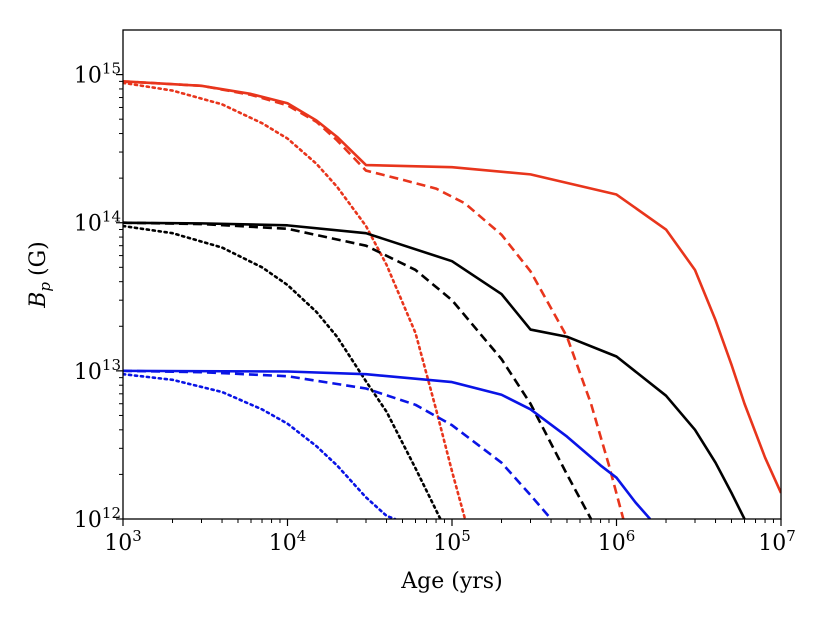 The height and width of the screenshot is (623, 830). What do you see at coordinates (111, 69) in the screenshot?
I see `y-tick-label-exponent: 15` at bounding box center [111, 69].